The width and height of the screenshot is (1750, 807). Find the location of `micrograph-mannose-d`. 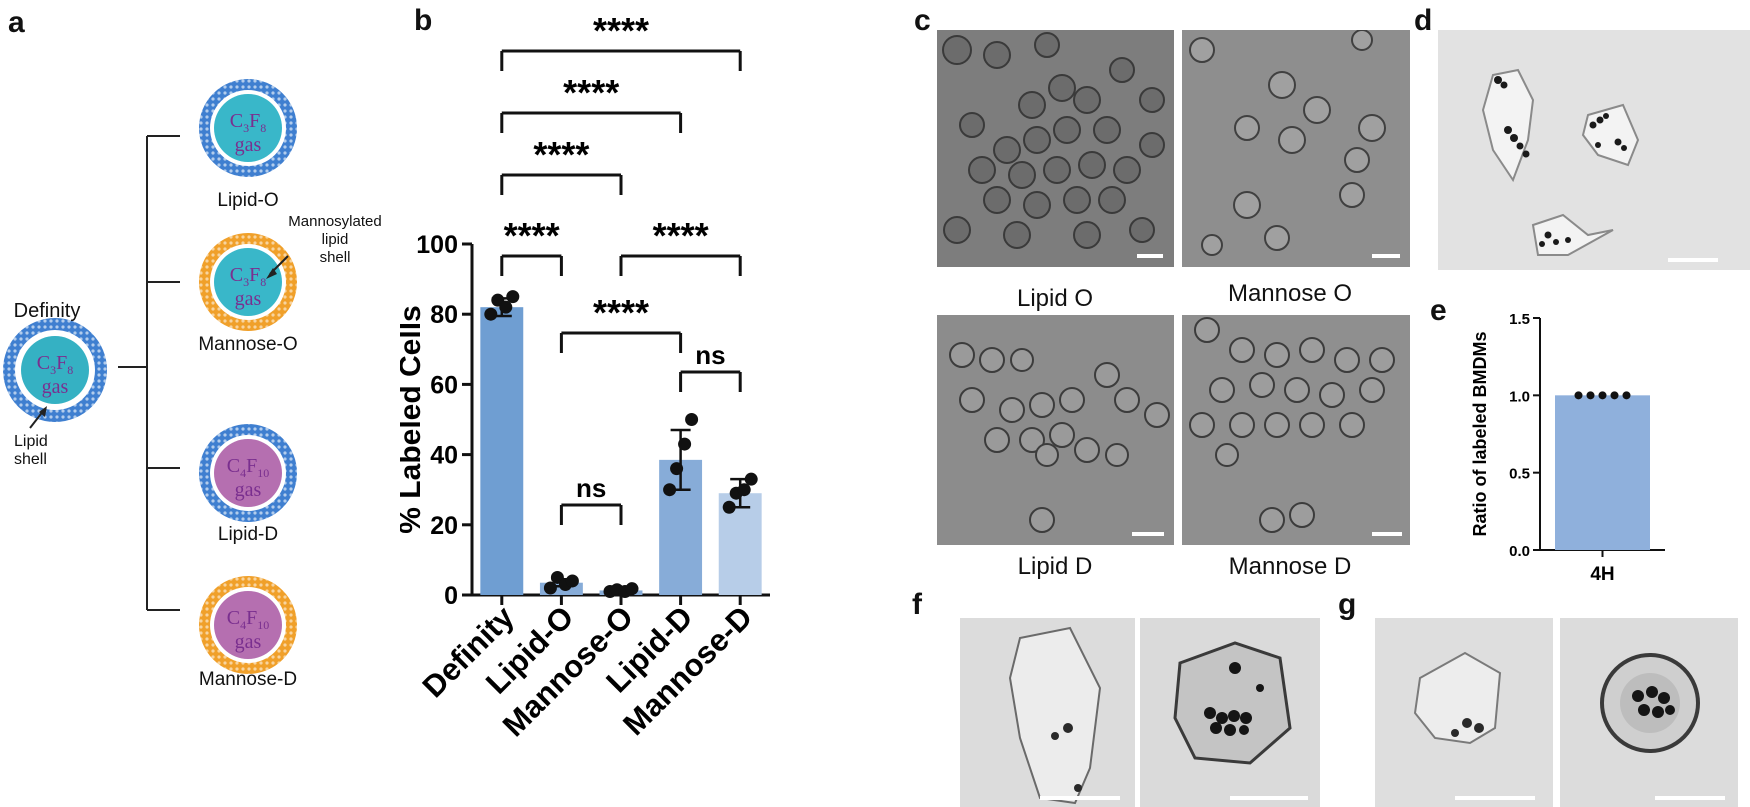

micrograph-mannose-d is located at coordinates (1296, 430).